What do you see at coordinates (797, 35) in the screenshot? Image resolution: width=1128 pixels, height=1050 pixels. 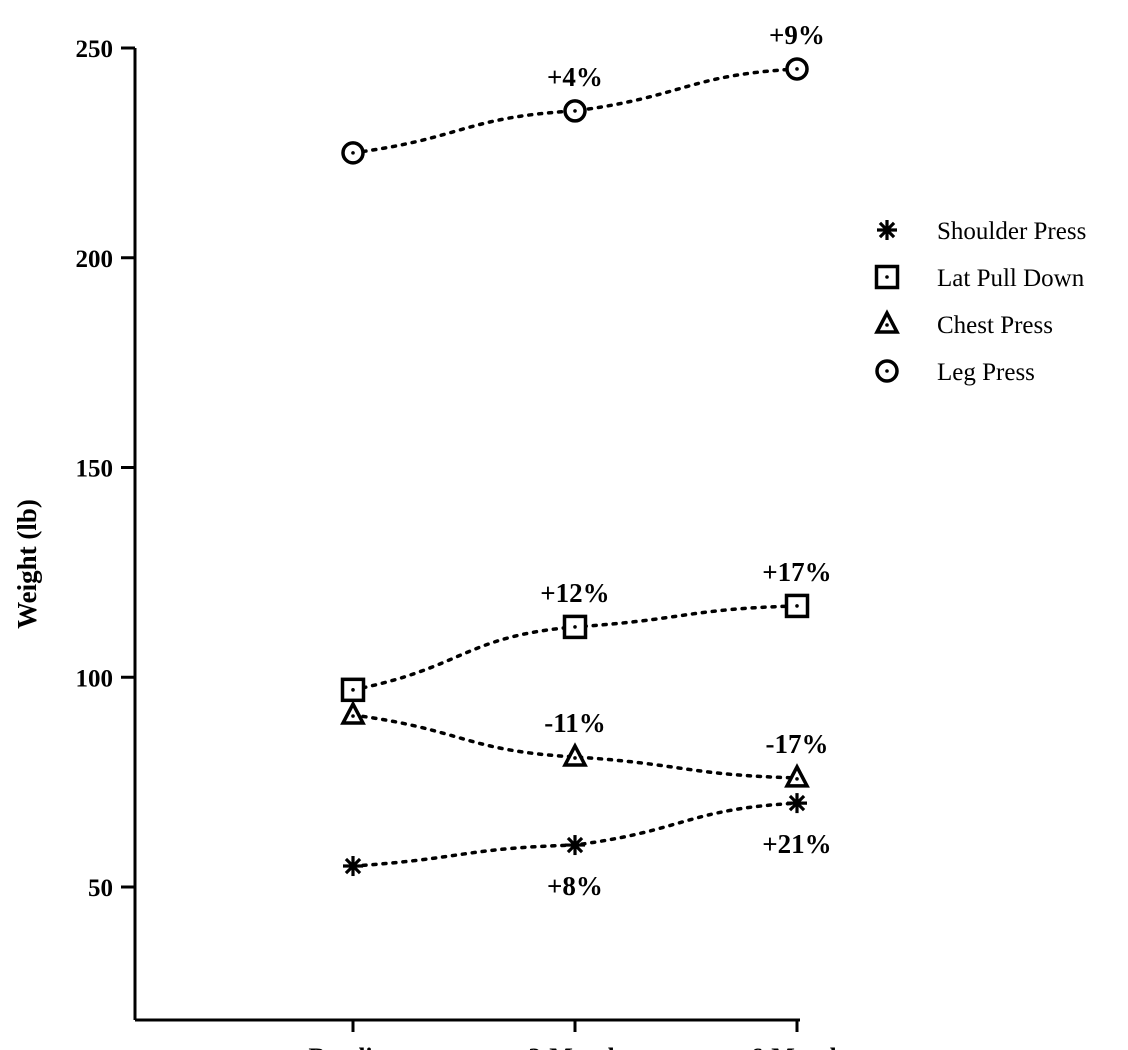 I see `percent-change-label: +9%` at bounding box center [797, 35].